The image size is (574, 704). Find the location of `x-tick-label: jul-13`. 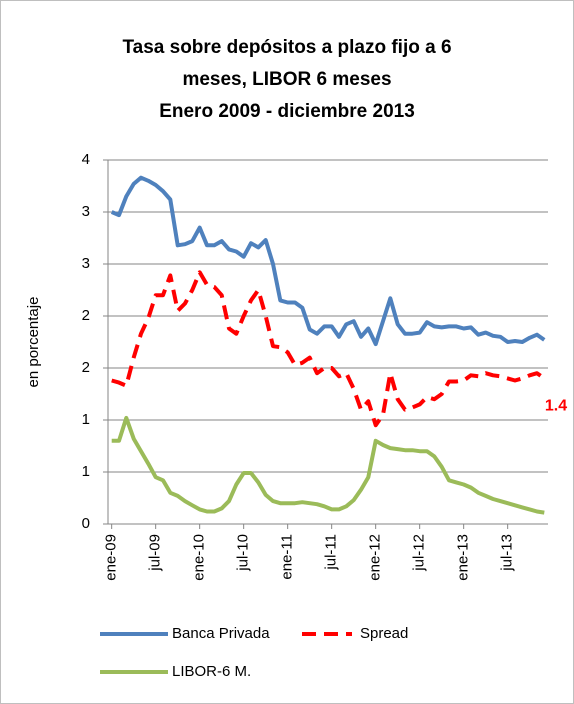

x-tick-label: jul-13 is located at coordinates (507, 553).